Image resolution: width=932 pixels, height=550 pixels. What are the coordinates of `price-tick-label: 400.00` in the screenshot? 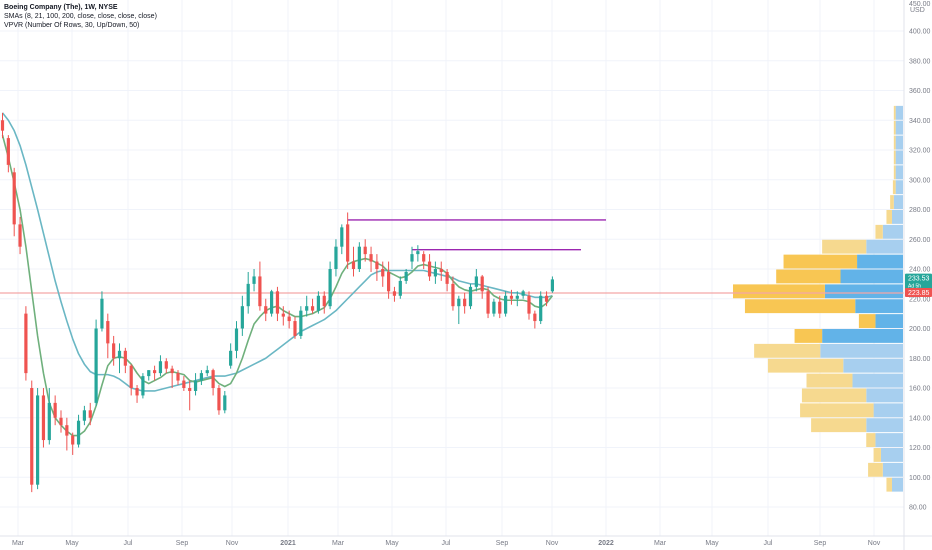 It's located at (920, 32).